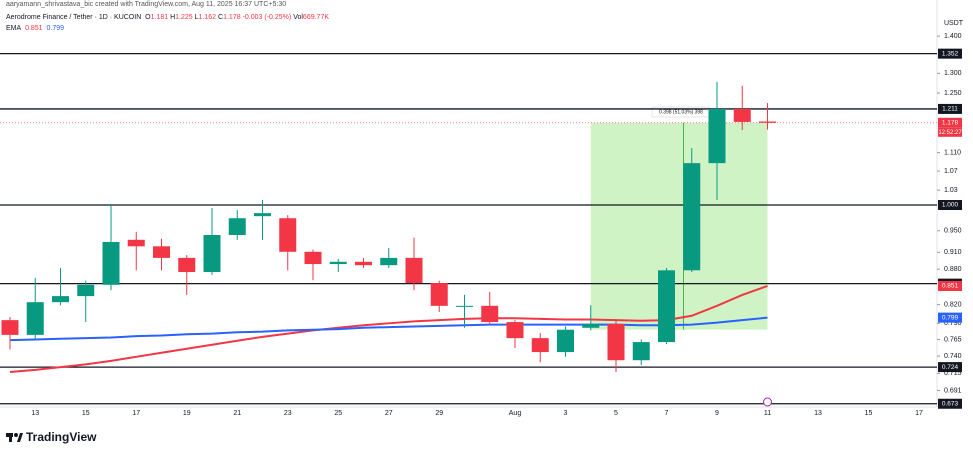 The image size is (973, 449). I want to click on last-price-label: 1.178, so click(950, 123).